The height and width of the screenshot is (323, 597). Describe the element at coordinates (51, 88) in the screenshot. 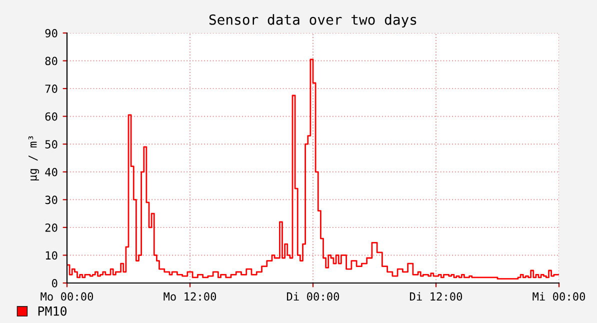

I see `y-tick-label: 70` at that location.